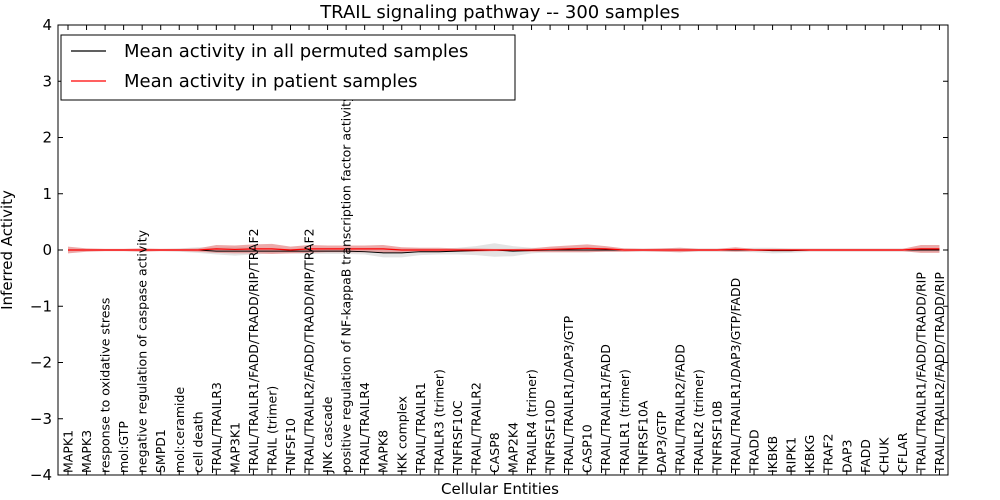 The height and width of the screenshot is (500, 1000). I want to click on x-tick-label: TNFRSF10B, so click(716, 437).